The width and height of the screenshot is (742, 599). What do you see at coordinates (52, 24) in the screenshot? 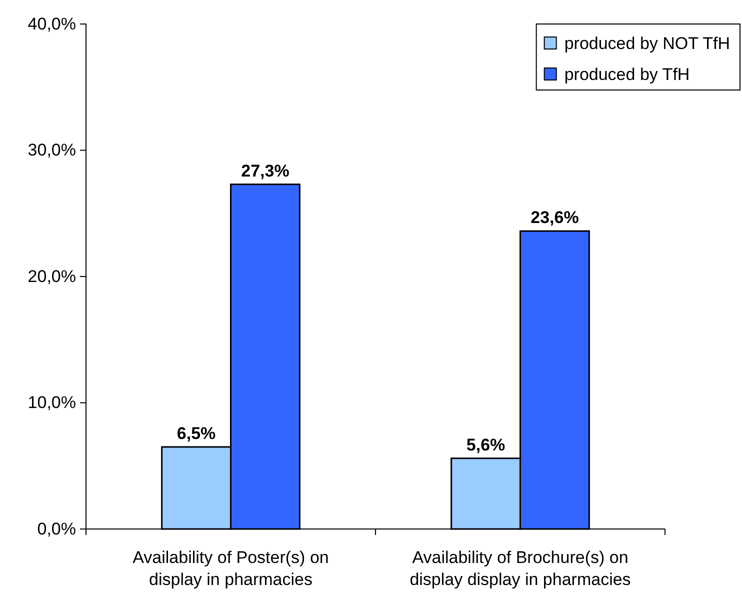
I see `y-tick-label: 40,0%` at bounding box center [52, 24].